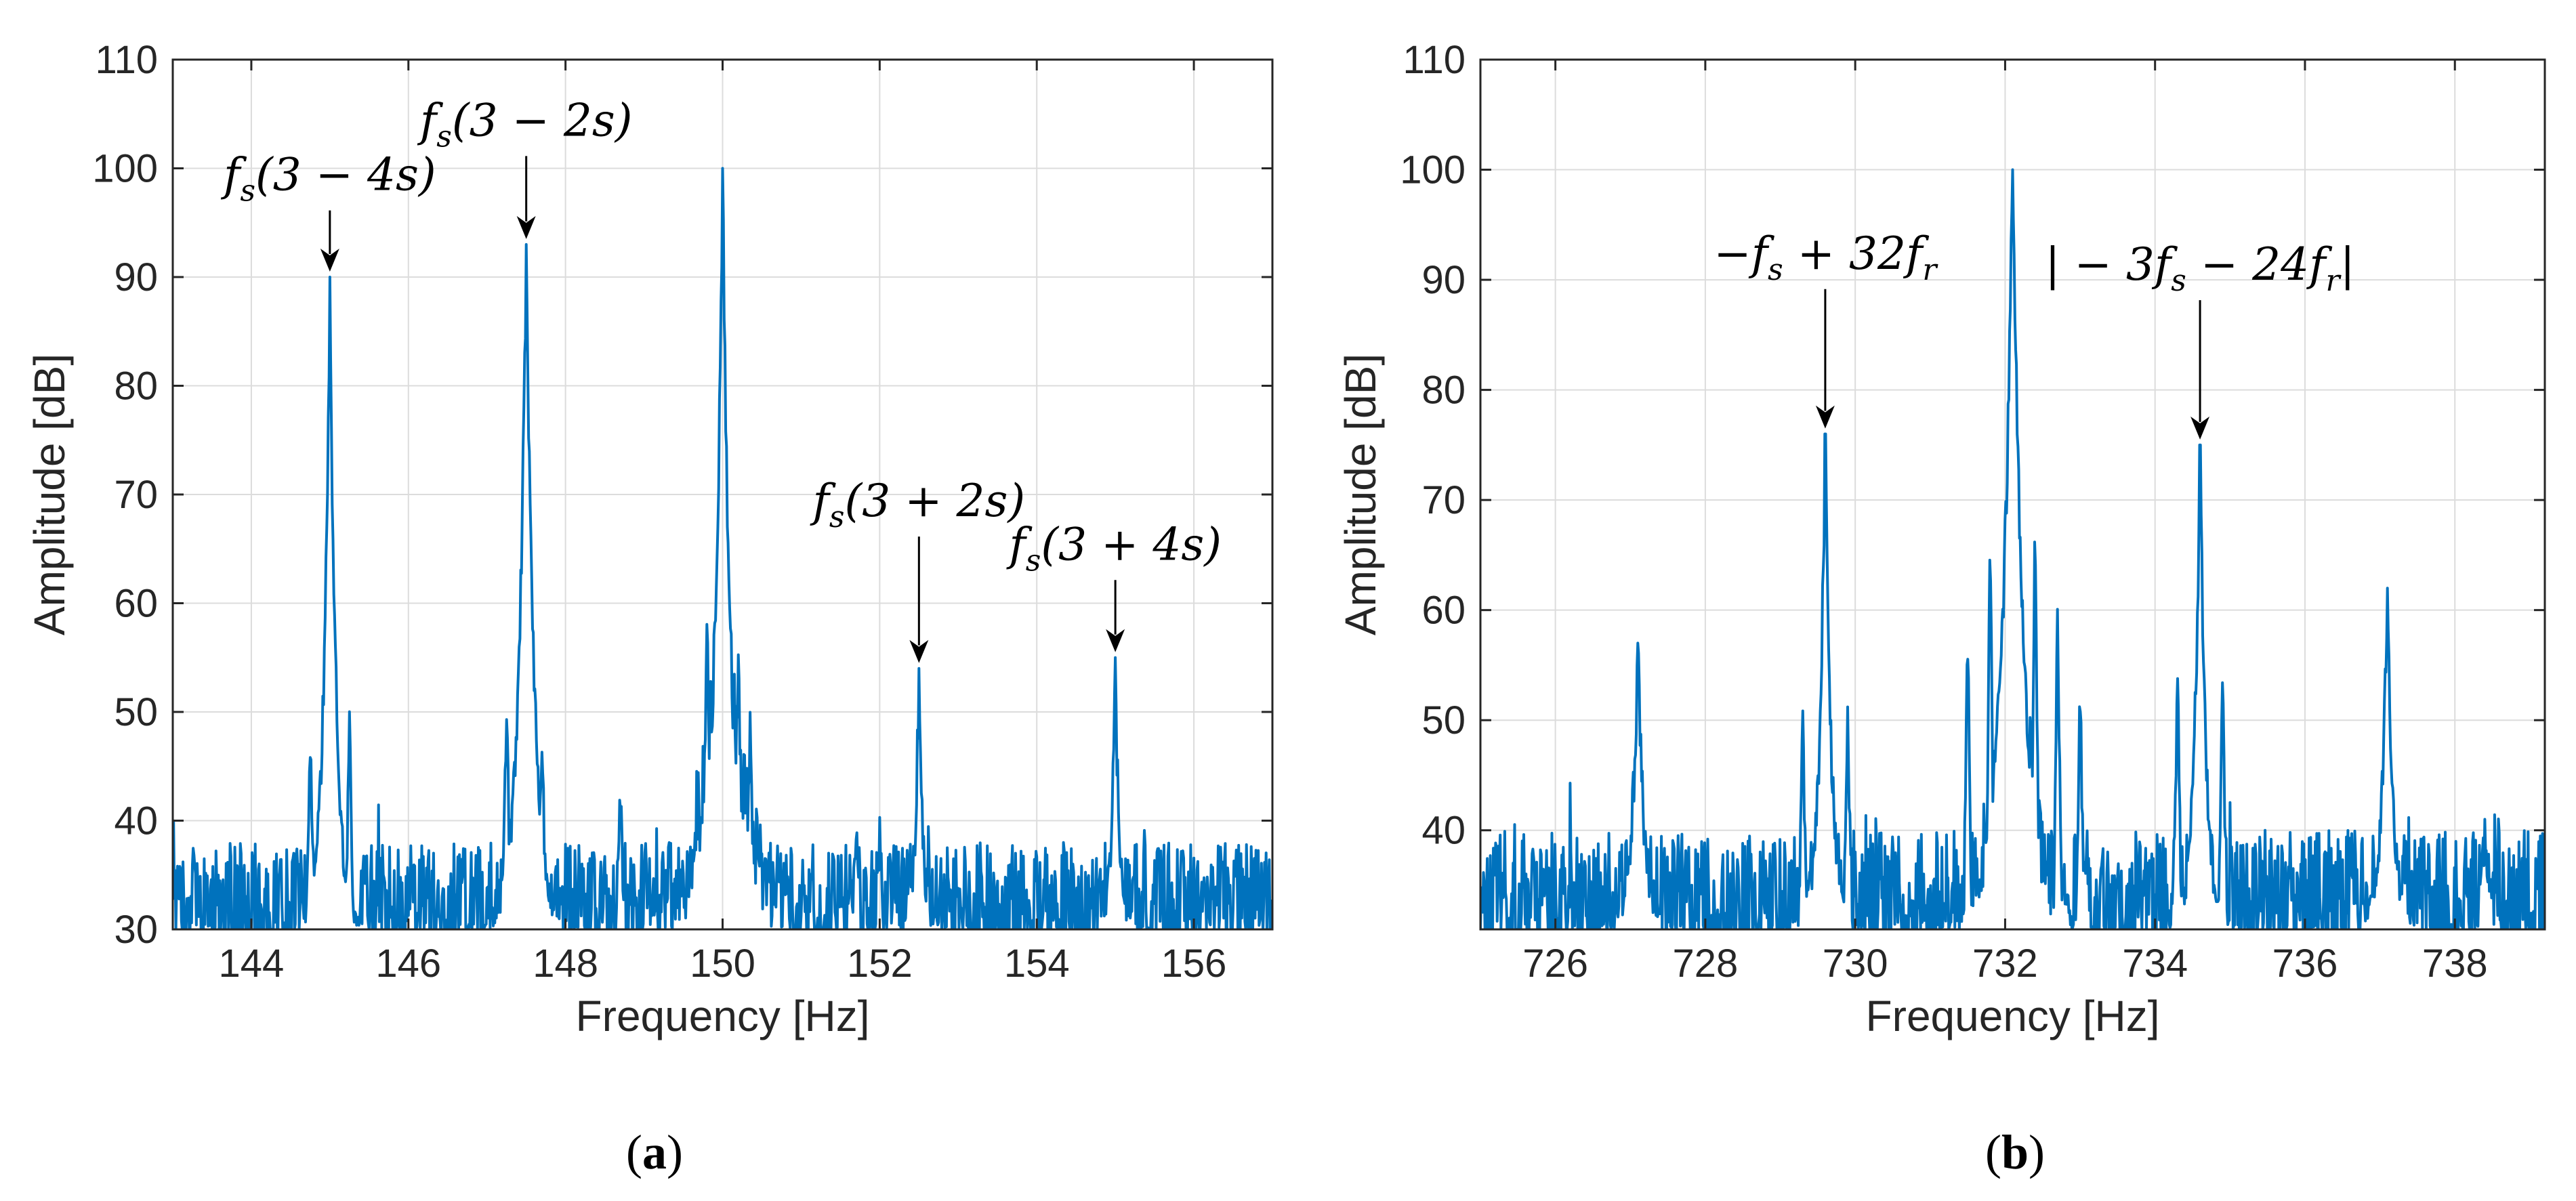 The image size is (2576, 1201). What do you see at coordinates (252, 964) in the screenshot?
I see `x-tick-label: 144` at bounding box center [252, 964].